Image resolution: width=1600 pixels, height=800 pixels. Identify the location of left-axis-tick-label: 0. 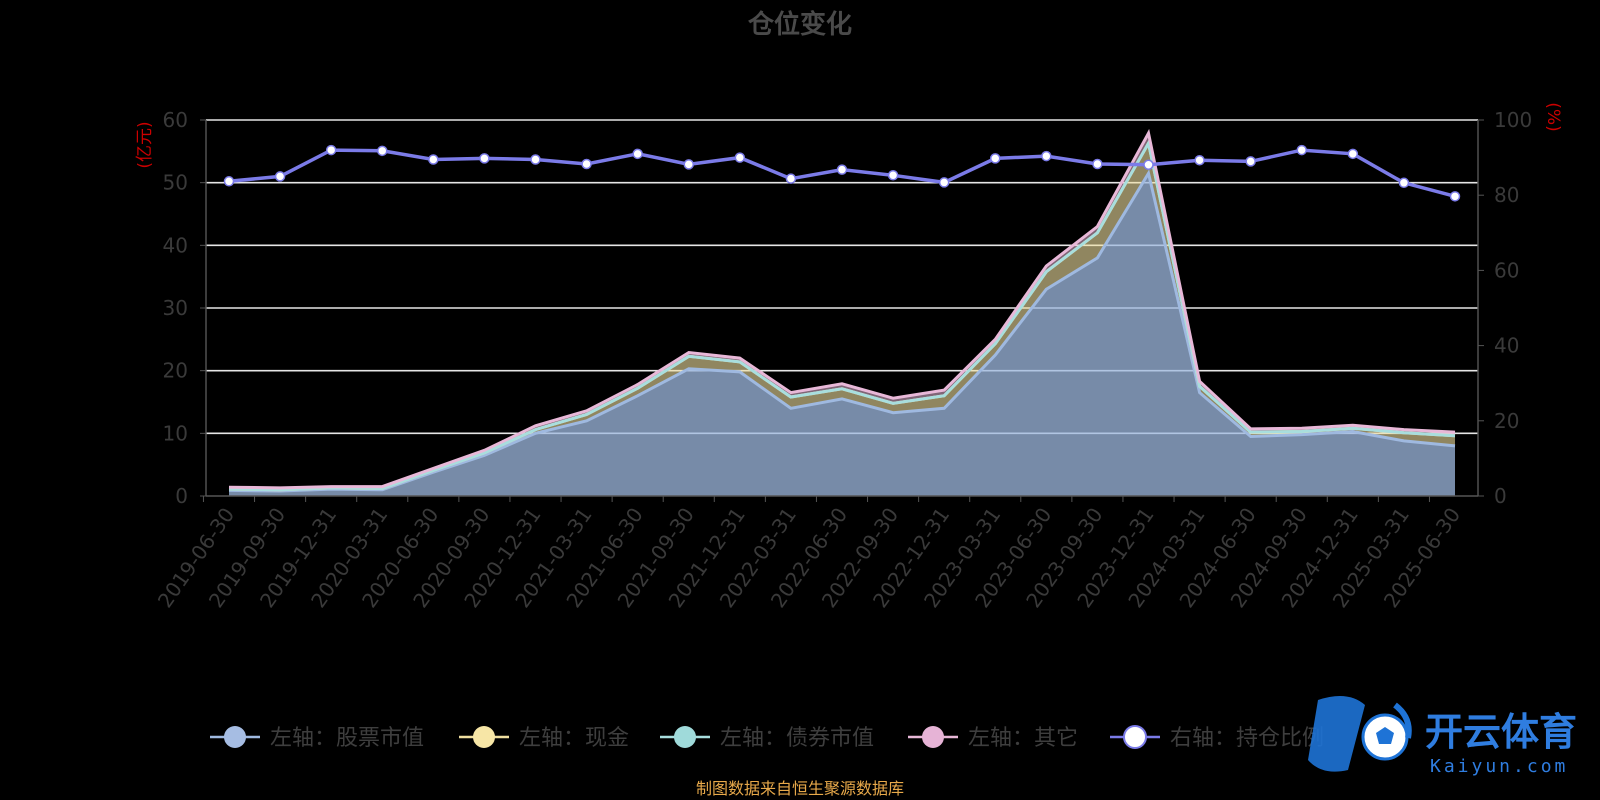
(181, 496).